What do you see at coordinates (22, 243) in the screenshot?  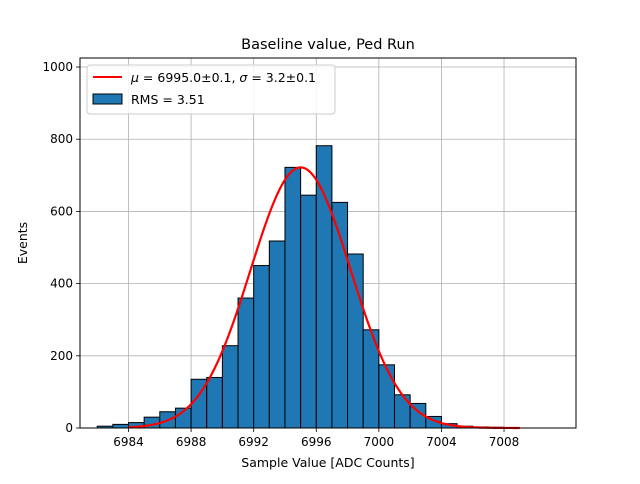 I see `y-axis-label: Events` at bounding box center [22, 243].